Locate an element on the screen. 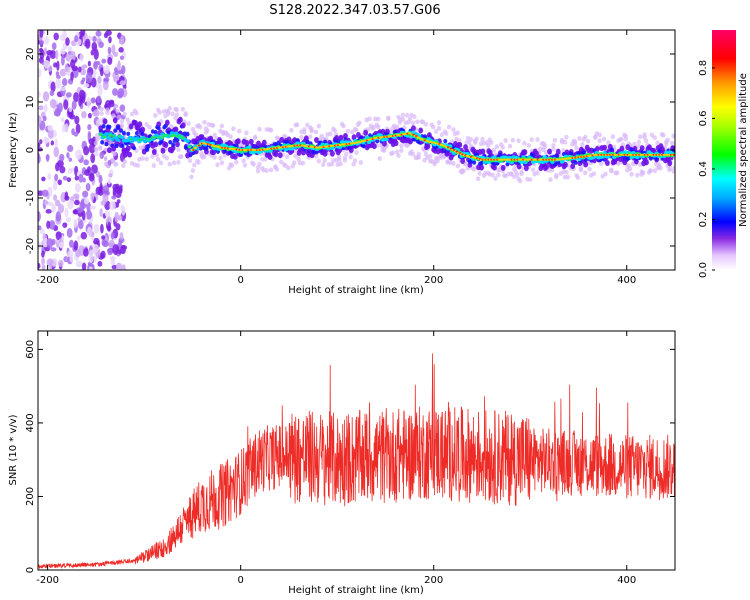  spectrogram-x-label: Height of straight line (km) is located at coordinates (356, 290).